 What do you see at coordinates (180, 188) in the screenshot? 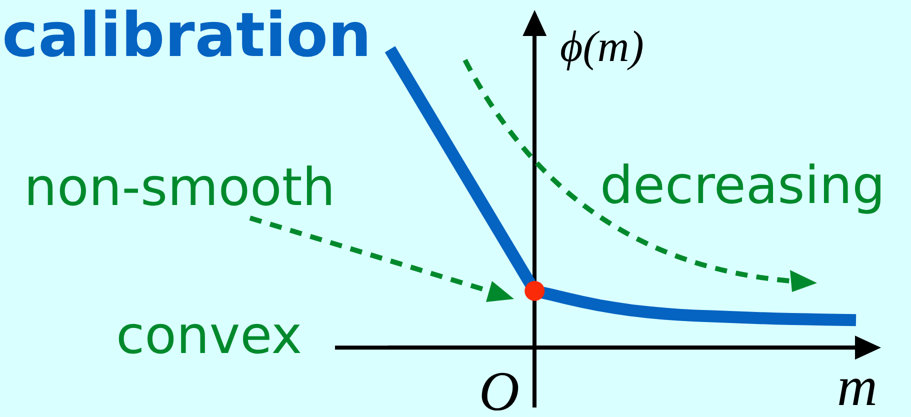
I see `text: non-smooth` at bounding box center [180, 188].